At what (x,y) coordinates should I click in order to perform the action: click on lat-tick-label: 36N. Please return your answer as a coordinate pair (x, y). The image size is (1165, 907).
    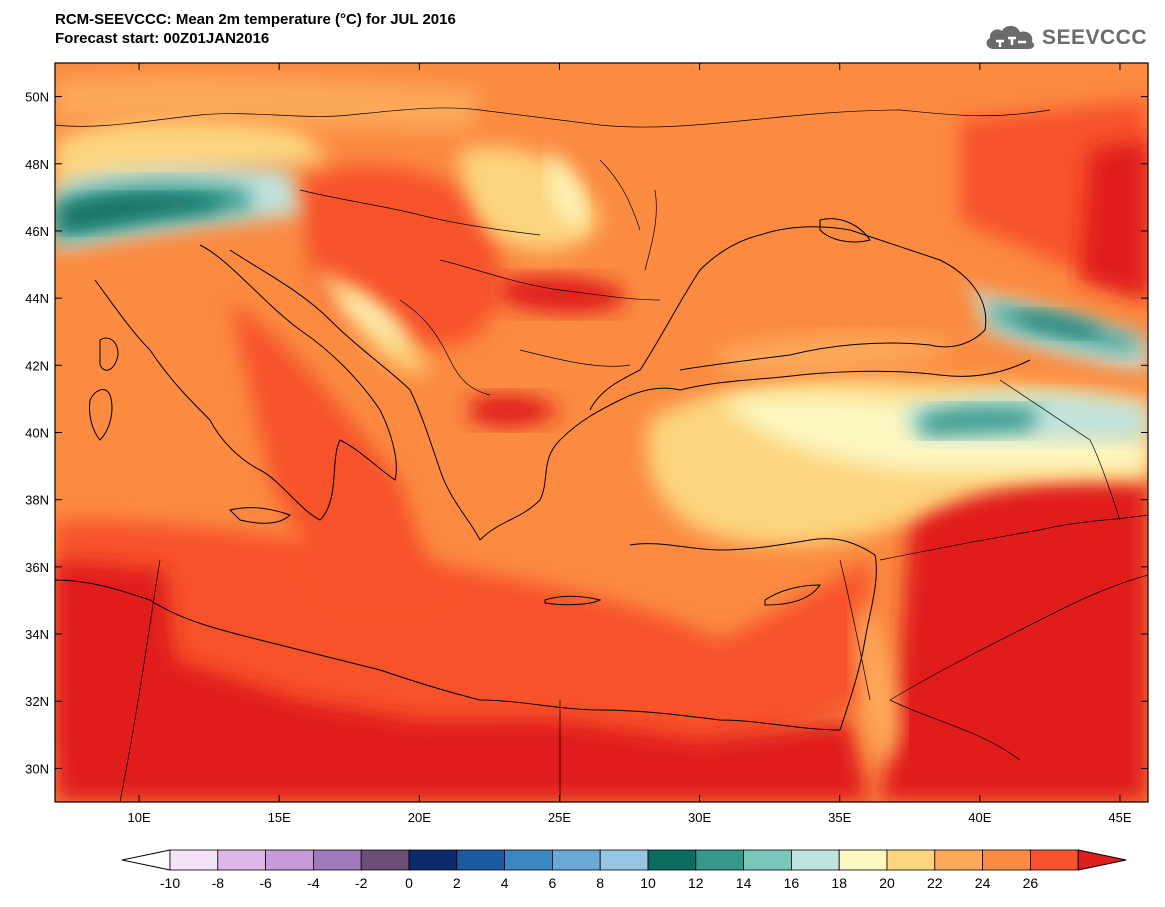
    Looking at the image, I should click on (37, 567).